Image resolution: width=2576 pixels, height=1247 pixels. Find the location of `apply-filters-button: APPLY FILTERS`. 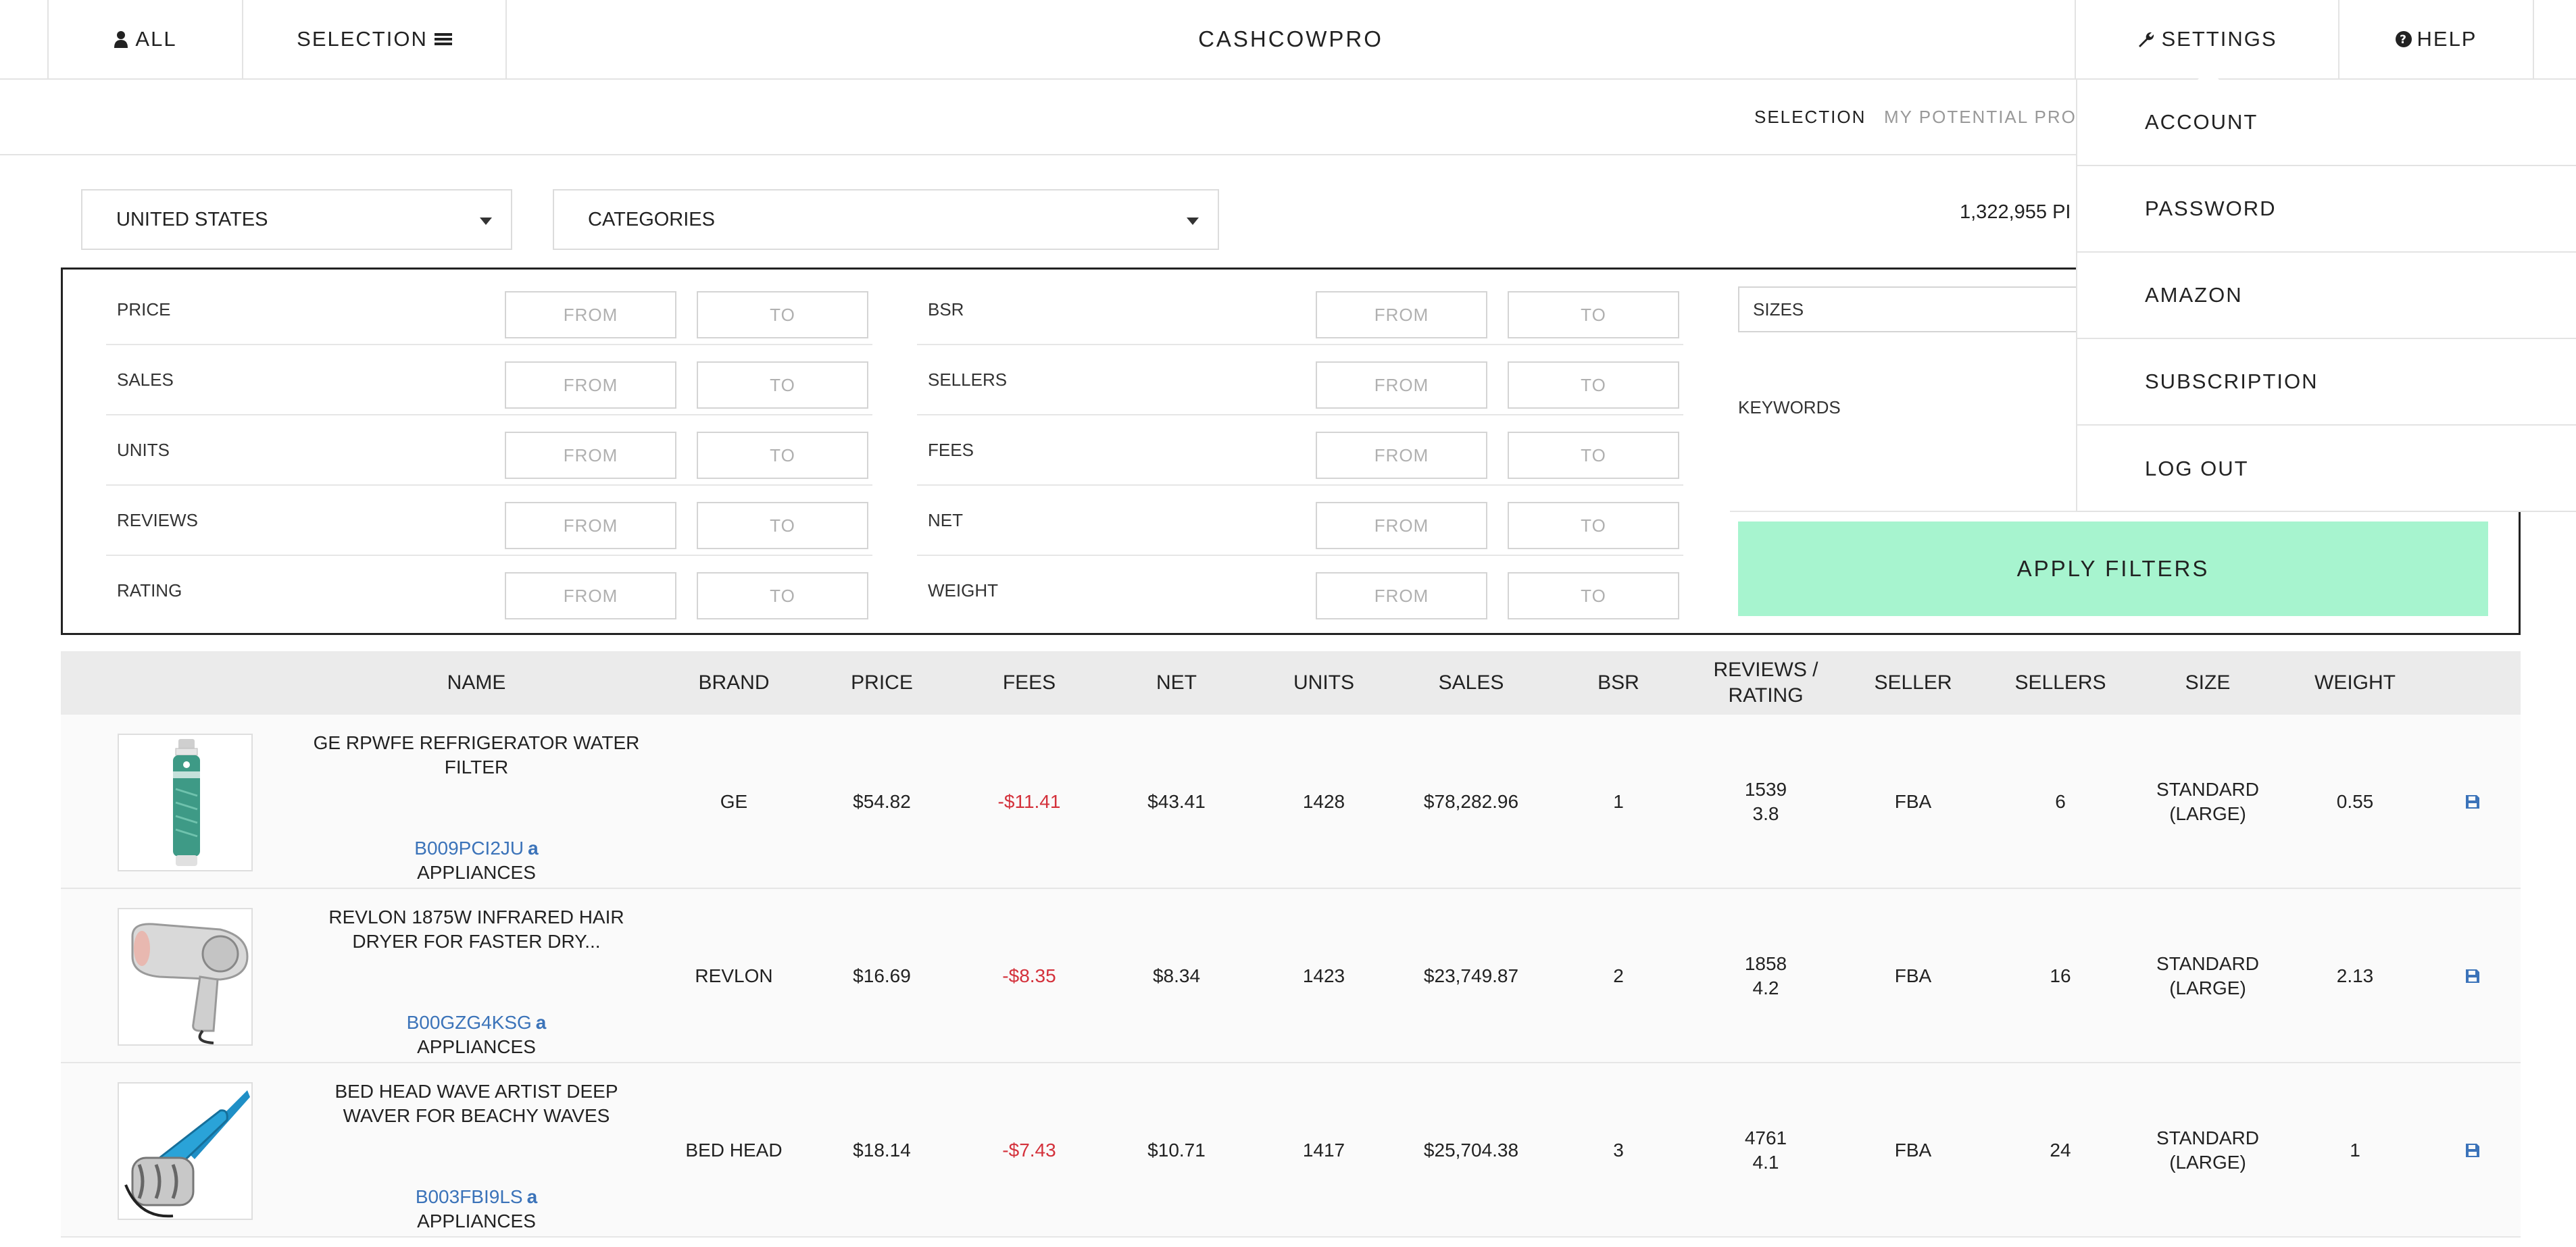

apply-filters-button: APPLY FILTERS is located at coordinates (2113, 568).